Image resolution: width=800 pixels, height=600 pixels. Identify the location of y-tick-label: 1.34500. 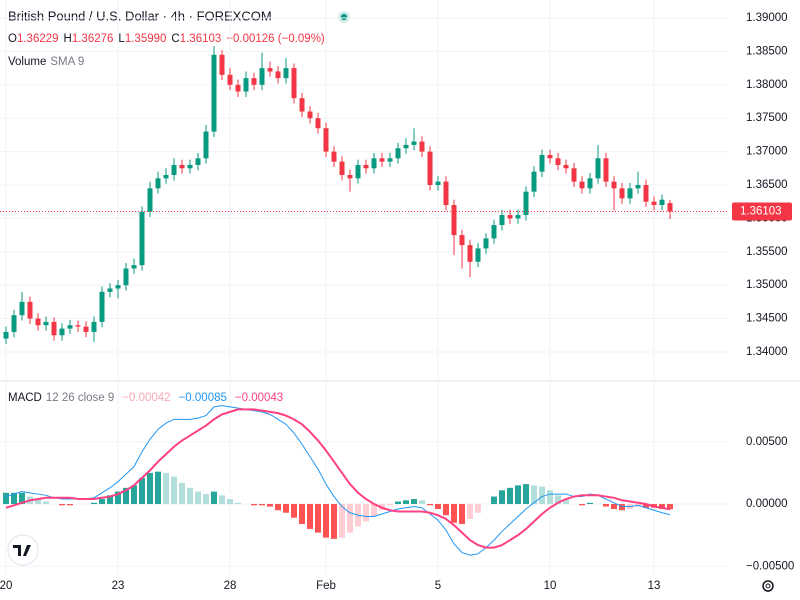
(767, 319).